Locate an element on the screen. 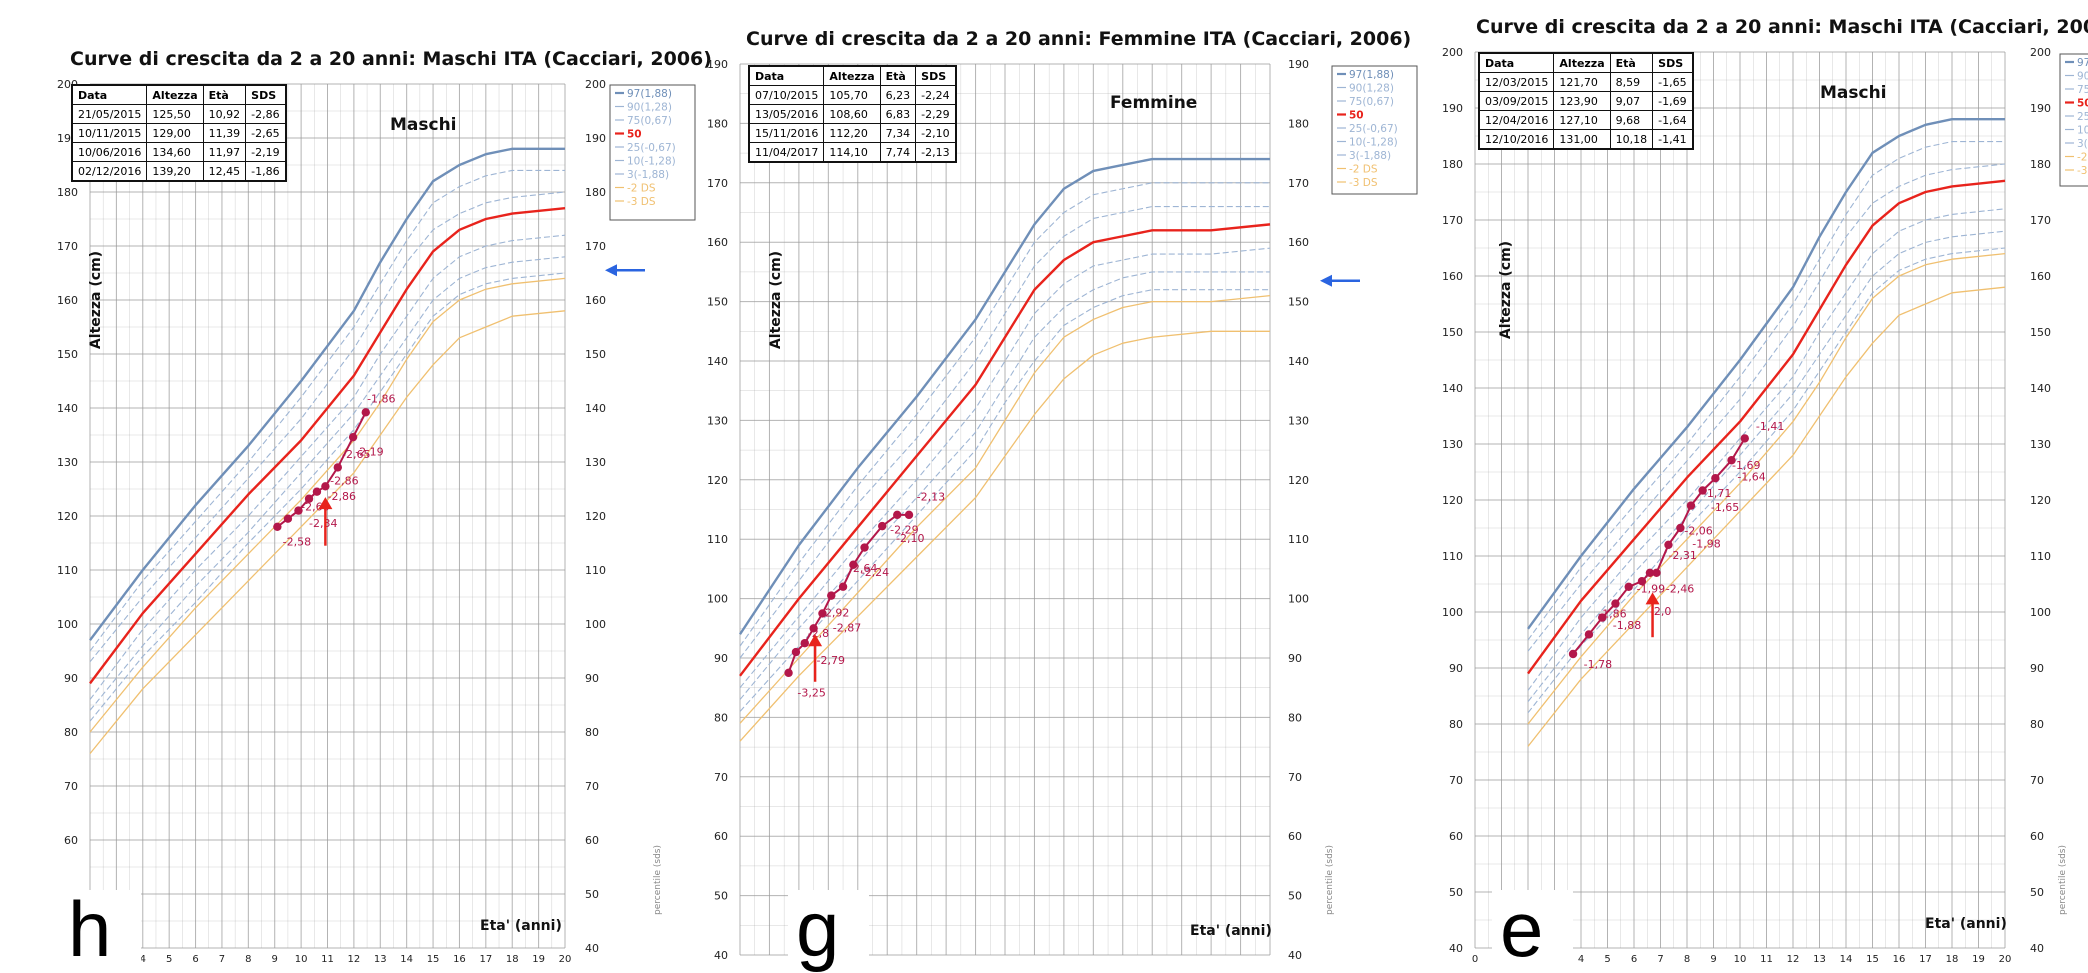 The width and height of the screenshot is (2088, 973). x-tick-label: 19 is located at coordinates (1978, 959).